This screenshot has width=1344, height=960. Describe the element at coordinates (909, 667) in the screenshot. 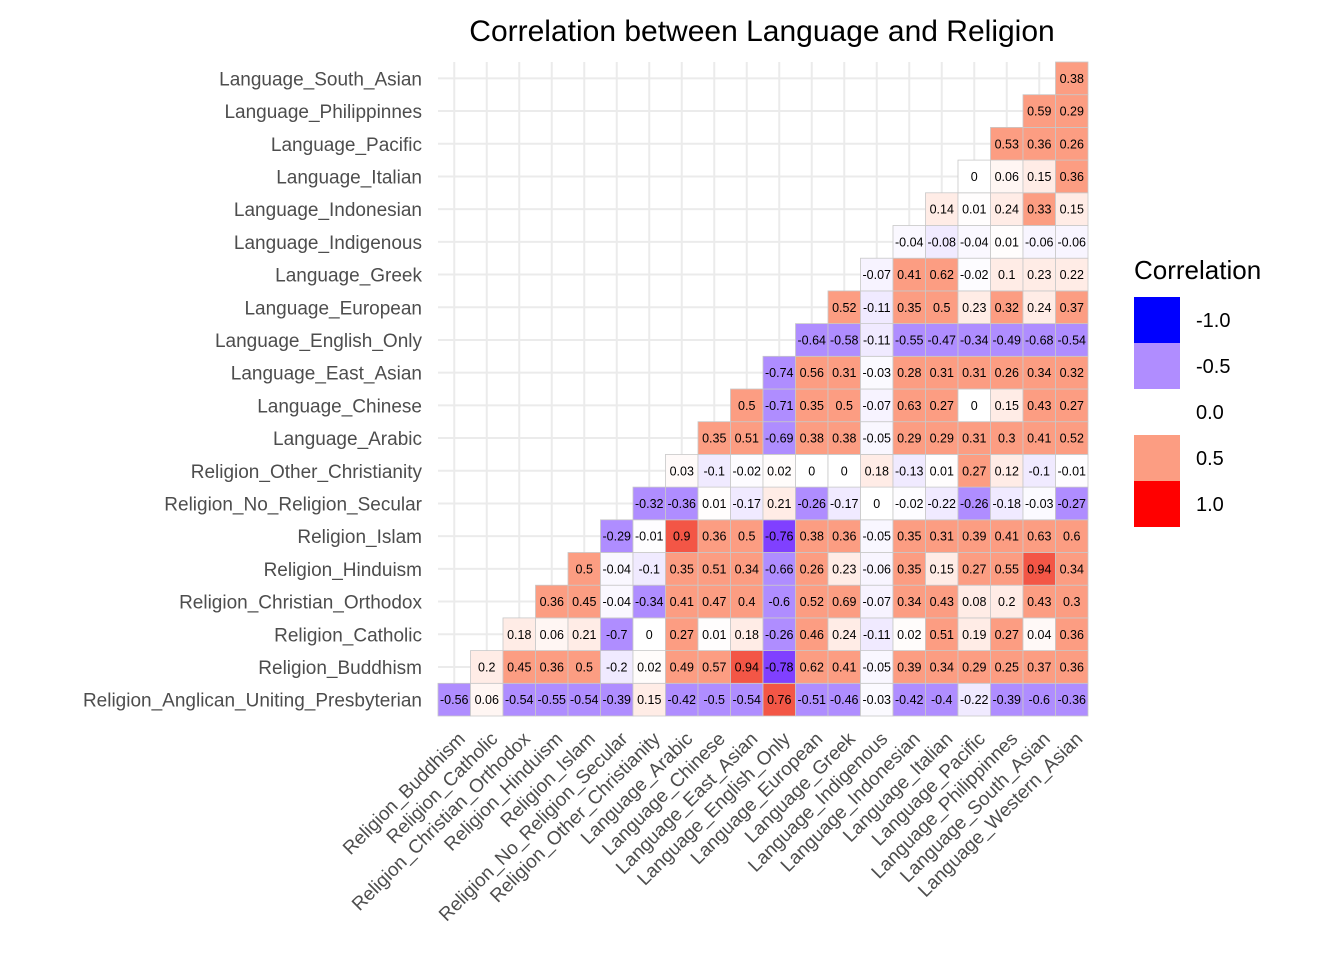

I see `cell-value-label: 0.39` at that location.